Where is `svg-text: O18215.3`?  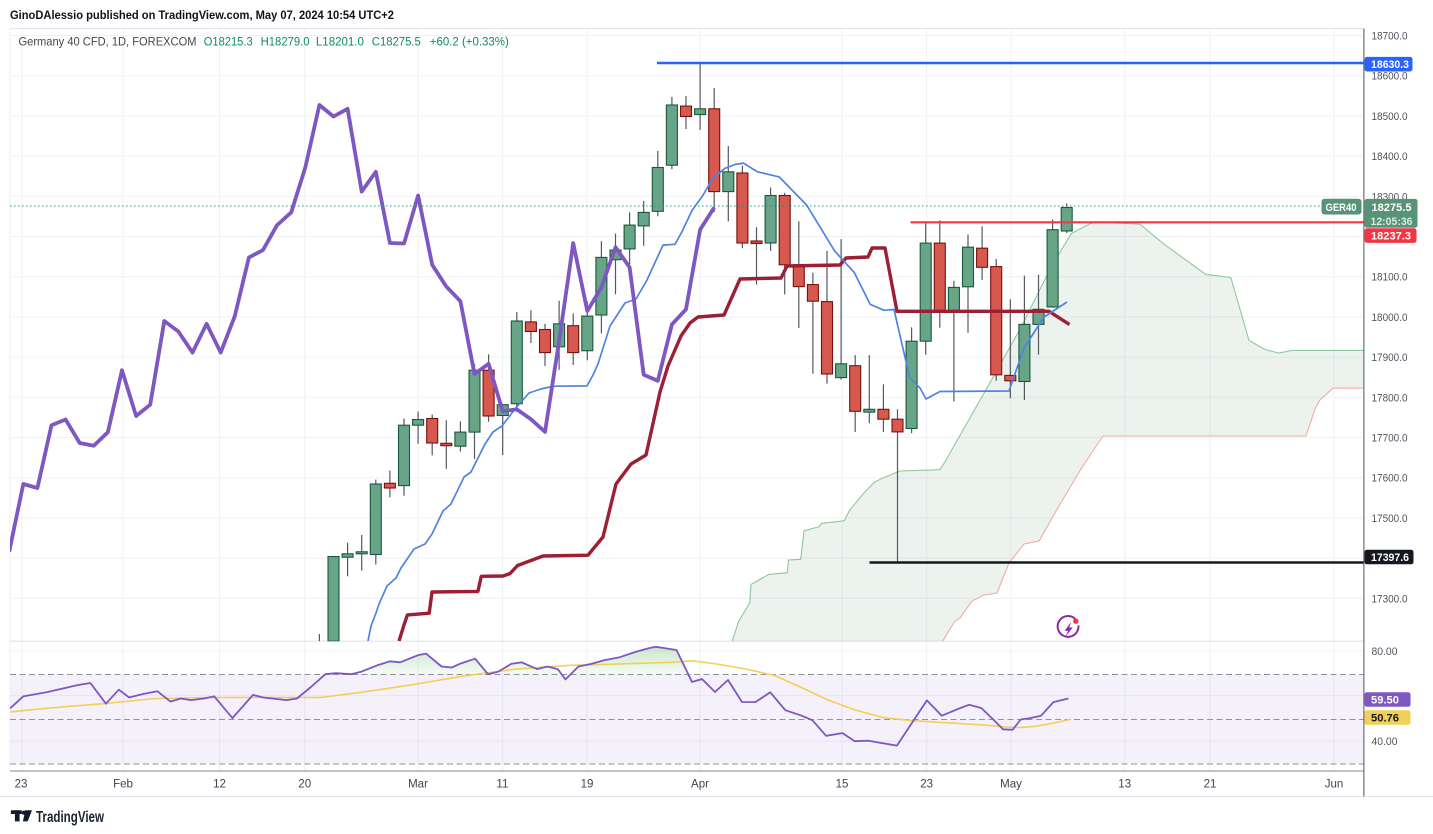 svg-text: O18215.3 is located at coordinates (228, 42).